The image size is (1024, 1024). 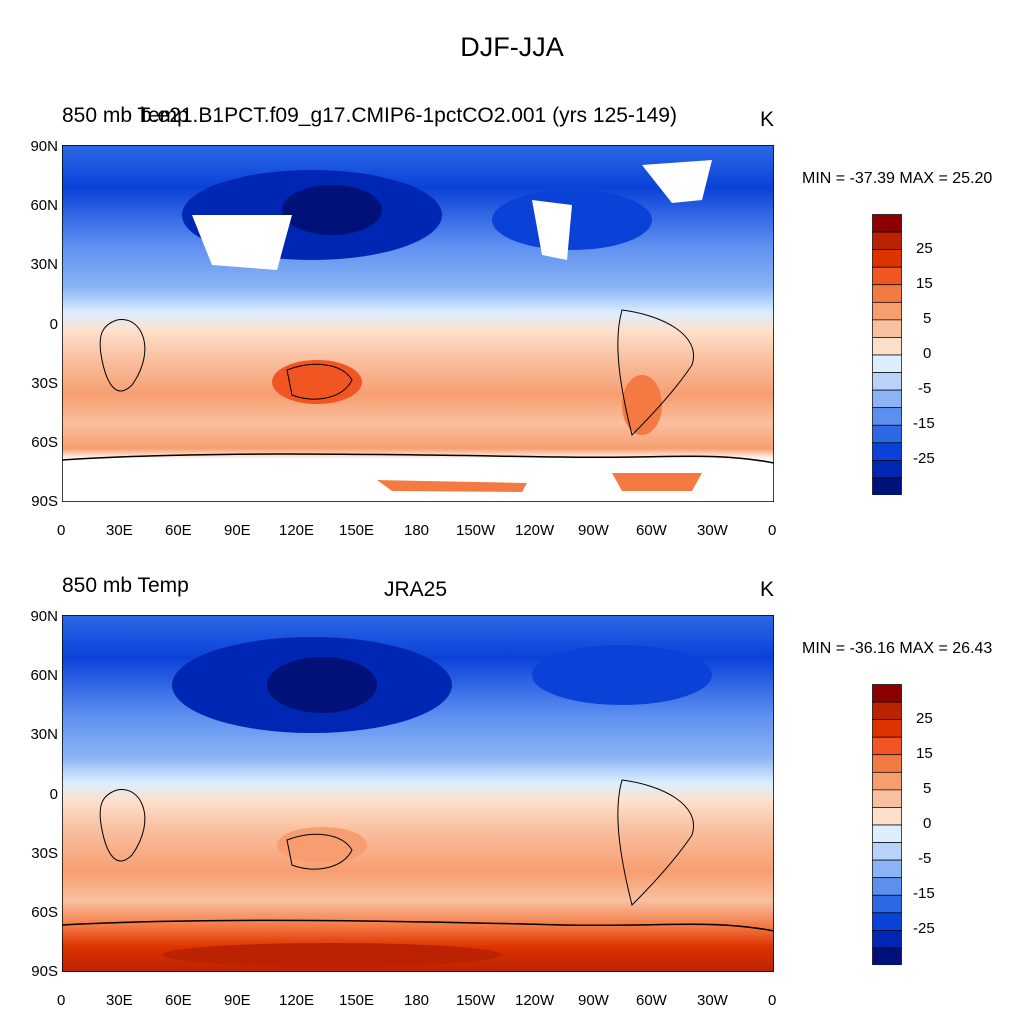 What do you see at coordinates (535, 1000) in the screenshot?
I see `lon-tick: 120W` at bounding box center [535, 1000].